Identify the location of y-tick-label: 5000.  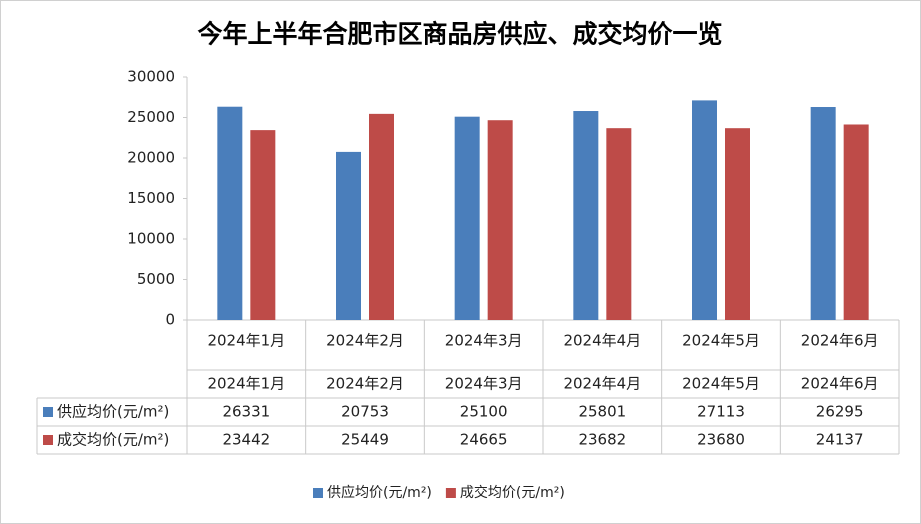
(156, 279).